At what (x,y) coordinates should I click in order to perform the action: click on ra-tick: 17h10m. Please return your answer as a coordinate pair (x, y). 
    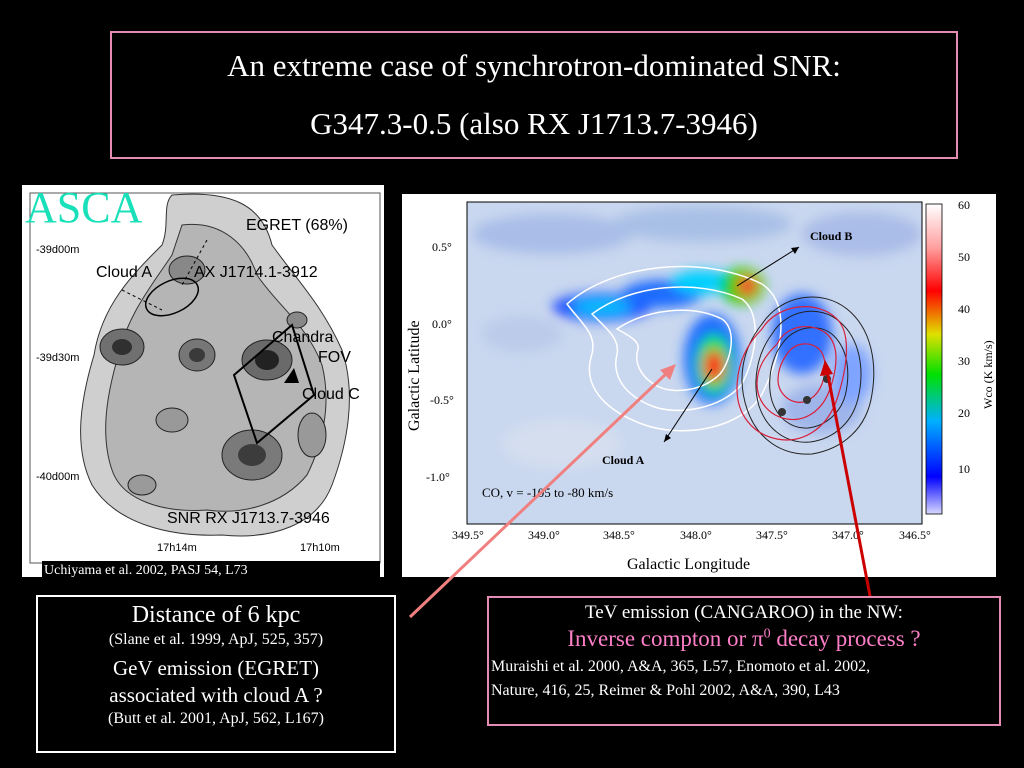
    Looking at the image, I should click on (320, 548).